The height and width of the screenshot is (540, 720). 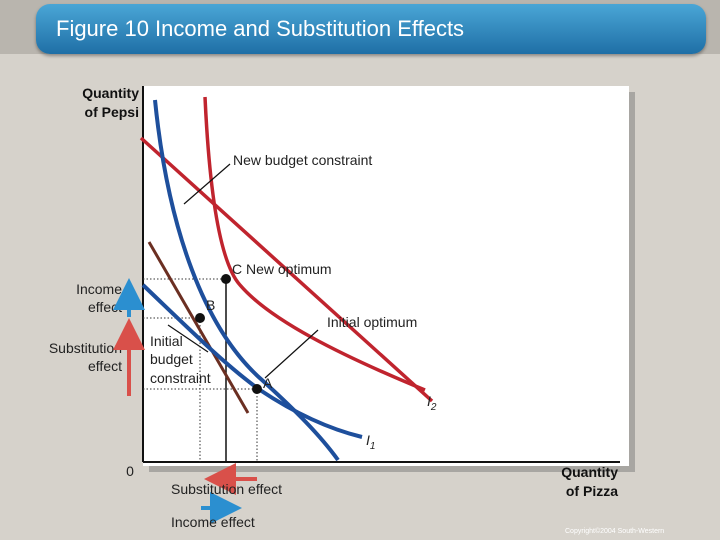 I want to click on initial-budget-label-line2: budget, so click(x=171, y=359).